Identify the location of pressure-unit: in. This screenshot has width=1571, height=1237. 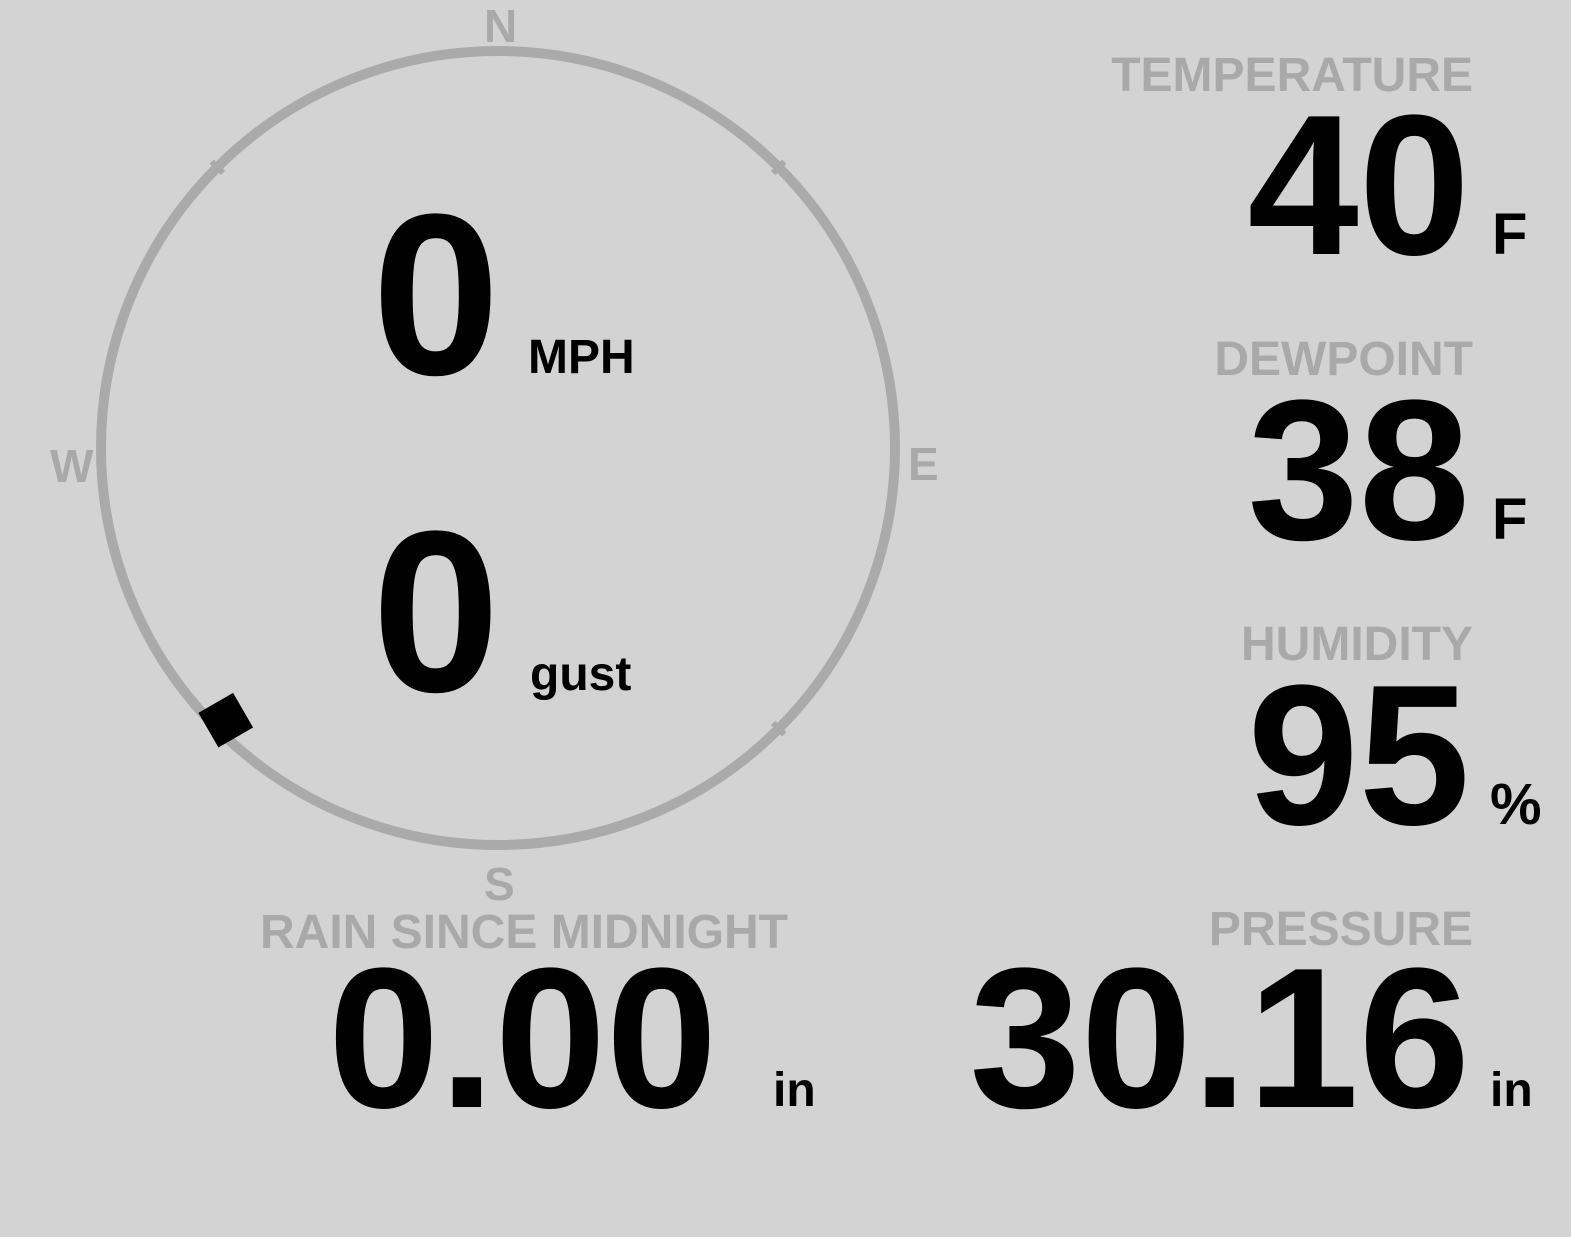
(1511, 1090).